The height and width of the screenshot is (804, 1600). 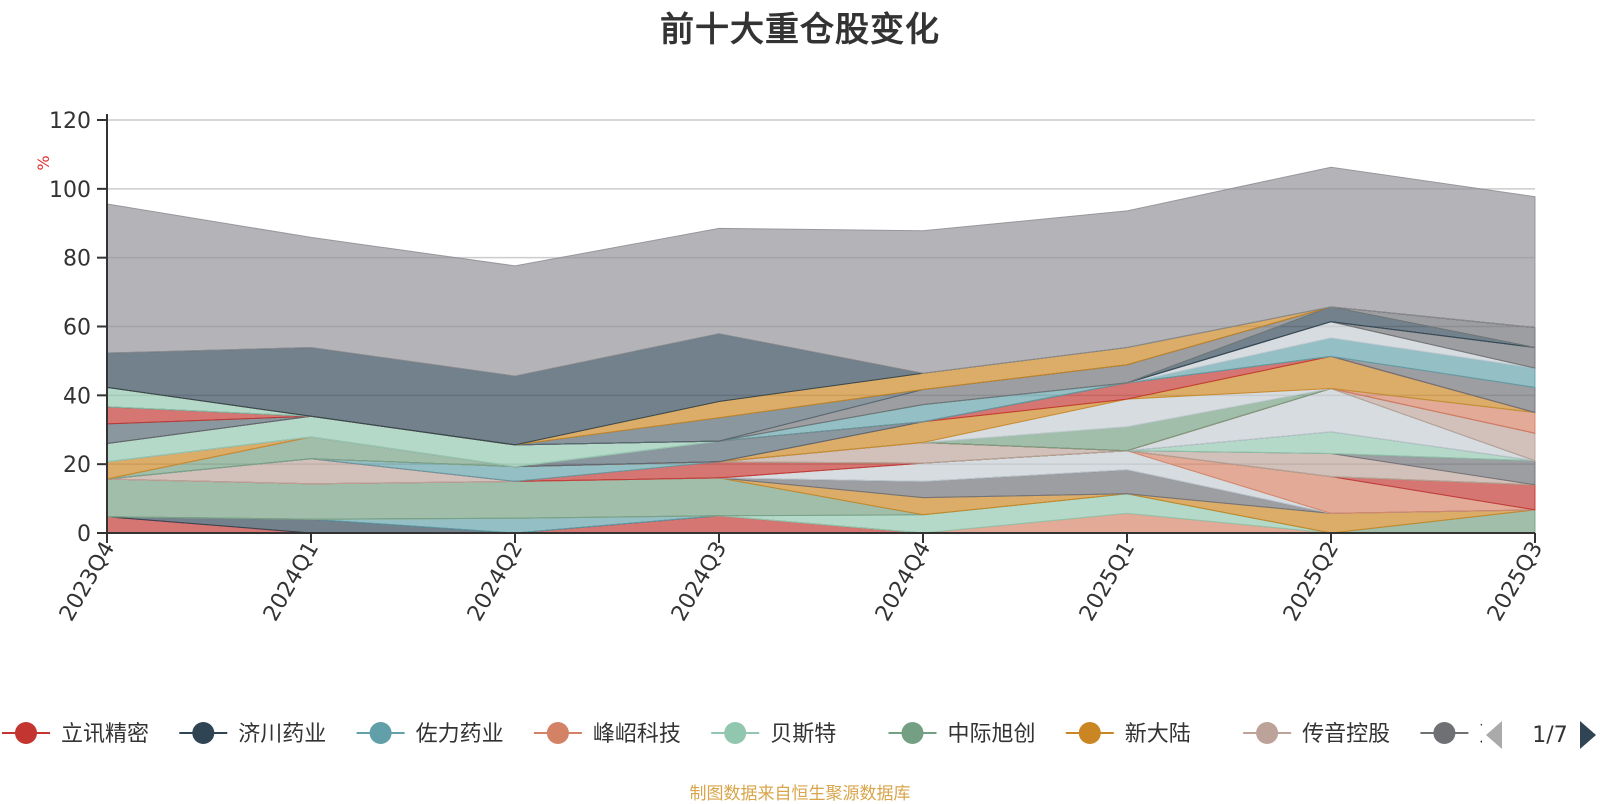 I want to click on y-tick-label: 100, so click(x=70, y=190).